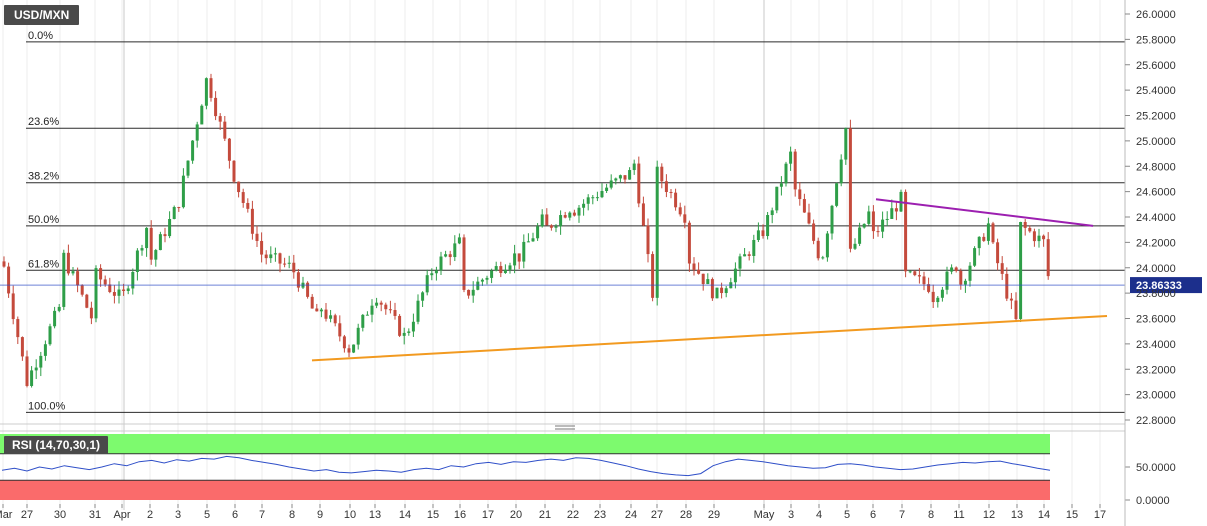 This screenshot has width=1207, height=526. Describe the element at coordinates (1156, 15) in the screenshot. I see `price-tick-label: 26.0000` at that location.